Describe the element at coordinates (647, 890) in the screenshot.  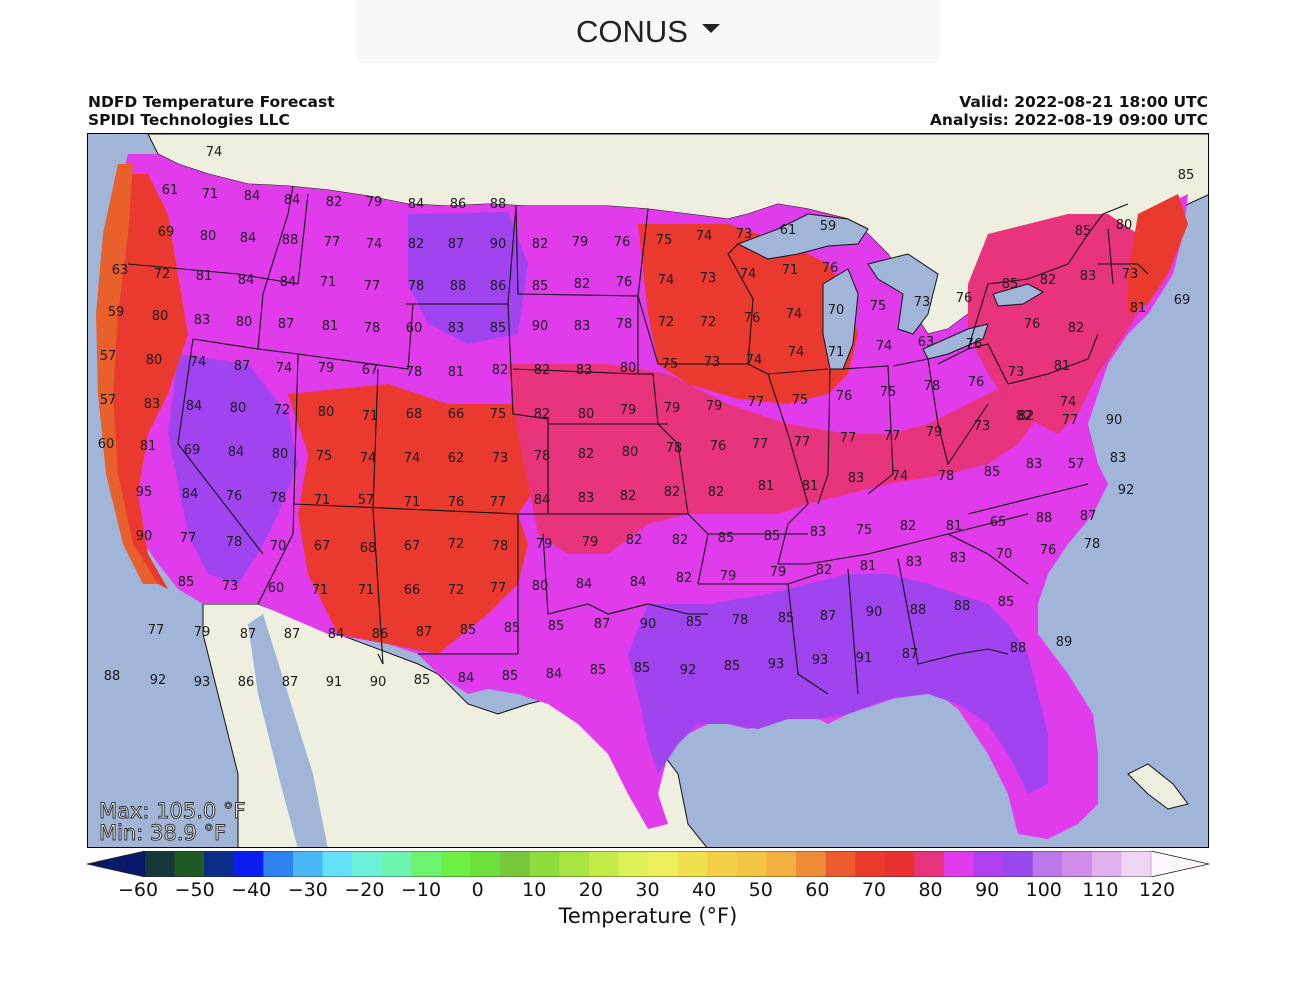
I see `colorbar-tick-label: 30` at that location.